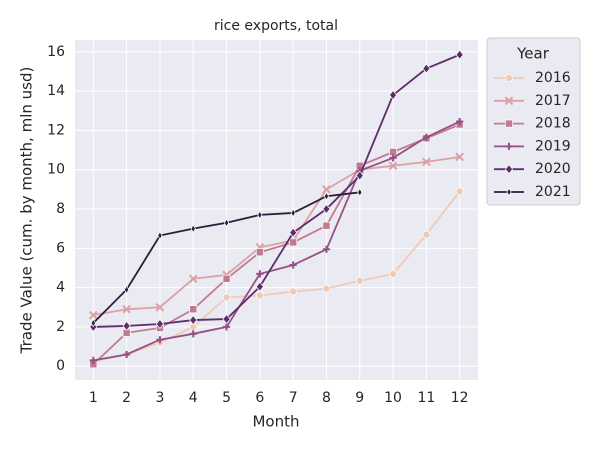 This screenshot has width=600, height=450. What do you see at coordinates (60, 209) in the screenshot?
I see `y-tick-label: 8` at bounding box center [60, 209].